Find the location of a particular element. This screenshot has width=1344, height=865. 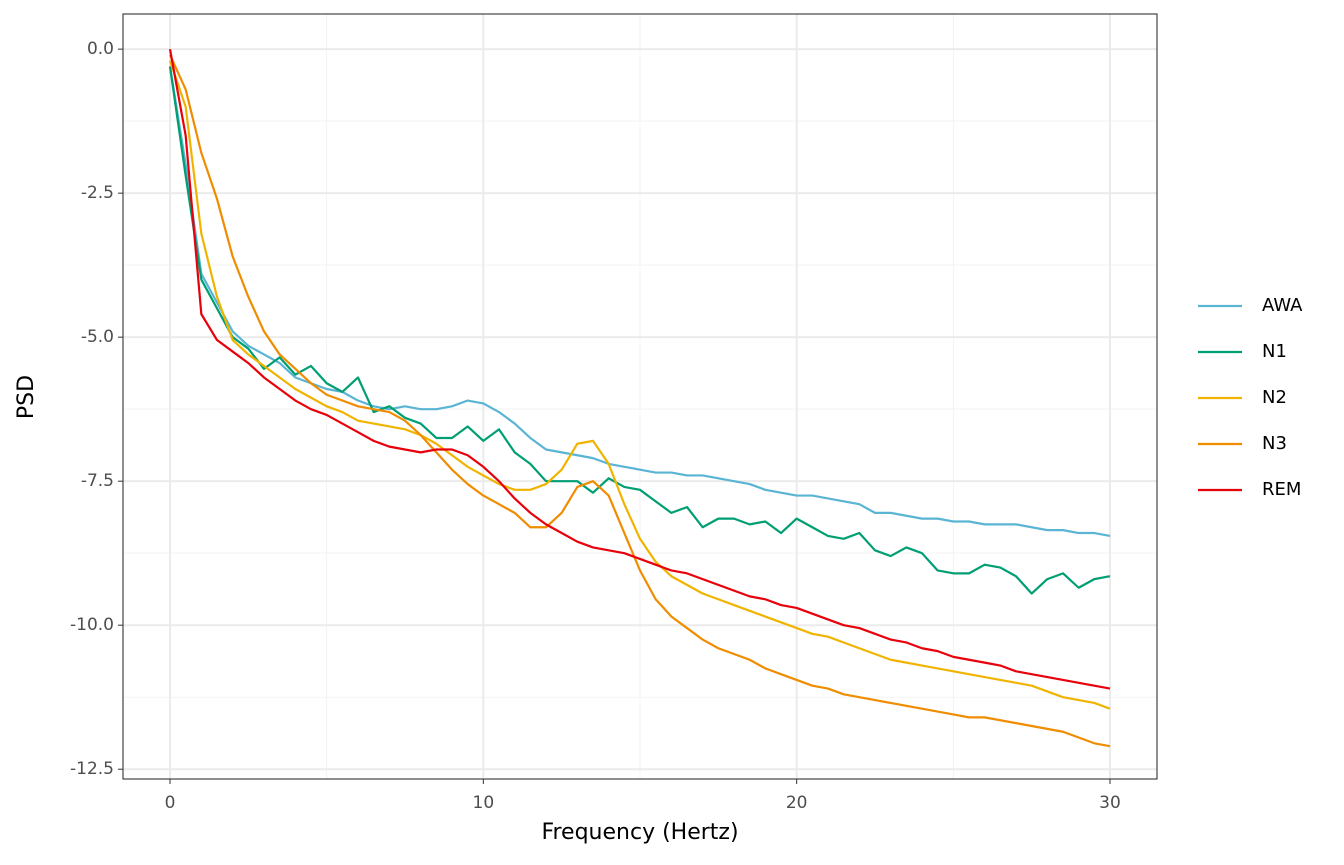

legend-label: N2 is located at coordinates (1274, 397).